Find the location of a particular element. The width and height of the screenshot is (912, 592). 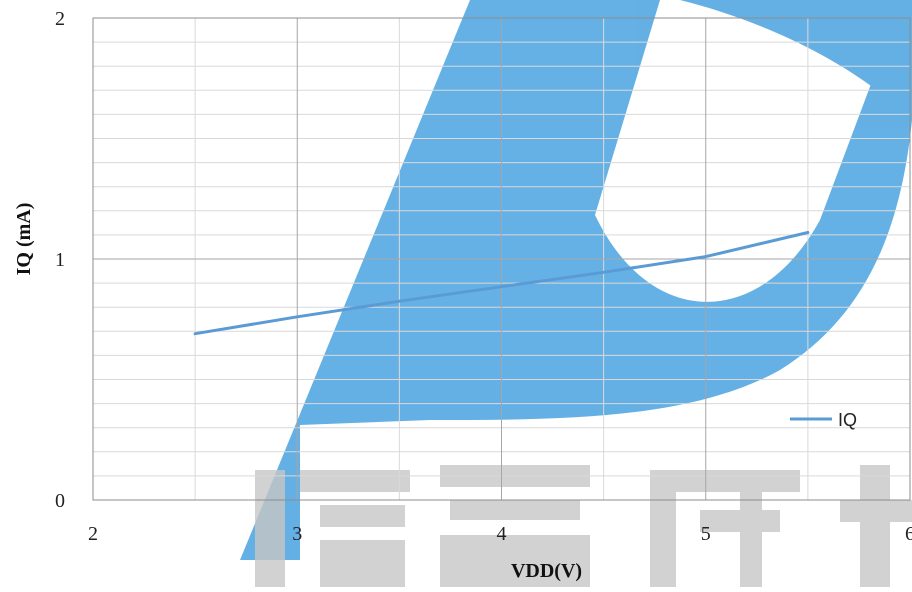

series-layer is located at coordinates (501, 283).